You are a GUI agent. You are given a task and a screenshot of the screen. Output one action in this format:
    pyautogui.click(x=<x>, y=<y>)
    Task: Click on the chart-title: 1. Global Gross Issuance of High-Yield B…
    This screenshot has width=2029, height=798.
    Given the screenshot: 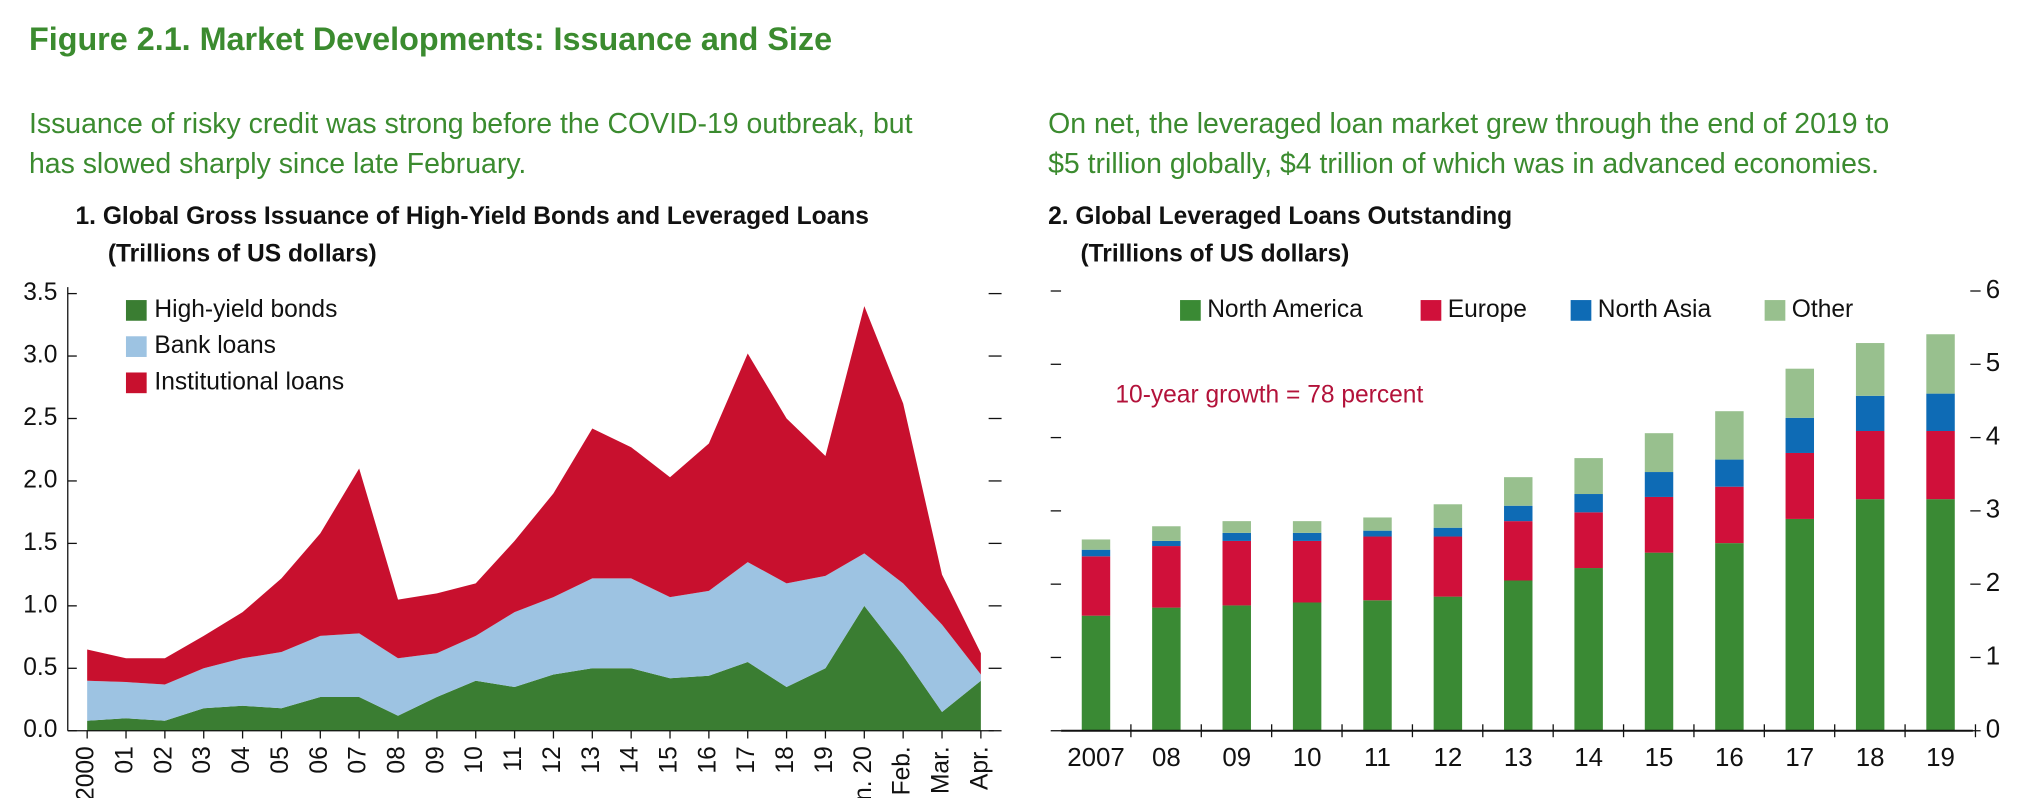 What is the action you would take?
    pyautogui.click(x=472, y=216)
    